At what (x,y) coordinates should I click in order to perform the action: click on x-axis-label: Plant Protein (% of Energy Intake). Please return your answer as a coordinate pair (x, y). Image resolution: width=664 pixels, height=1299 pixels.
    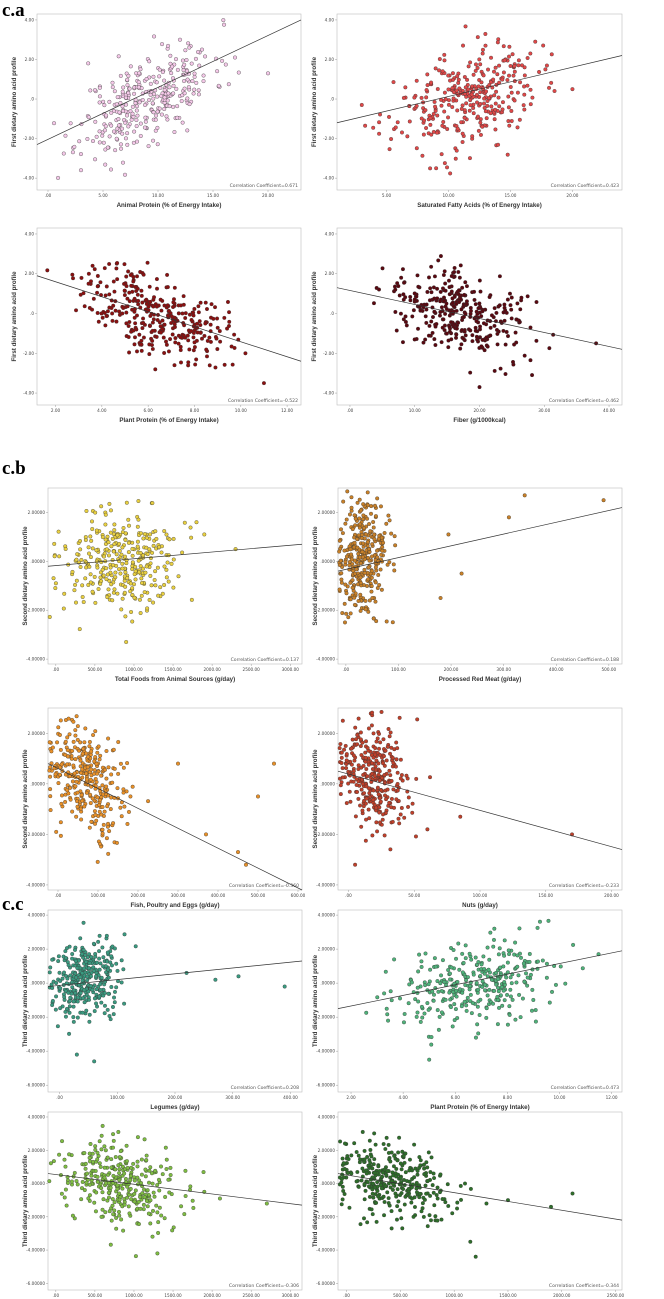
    Looking at the image, I should click on (168, 420).